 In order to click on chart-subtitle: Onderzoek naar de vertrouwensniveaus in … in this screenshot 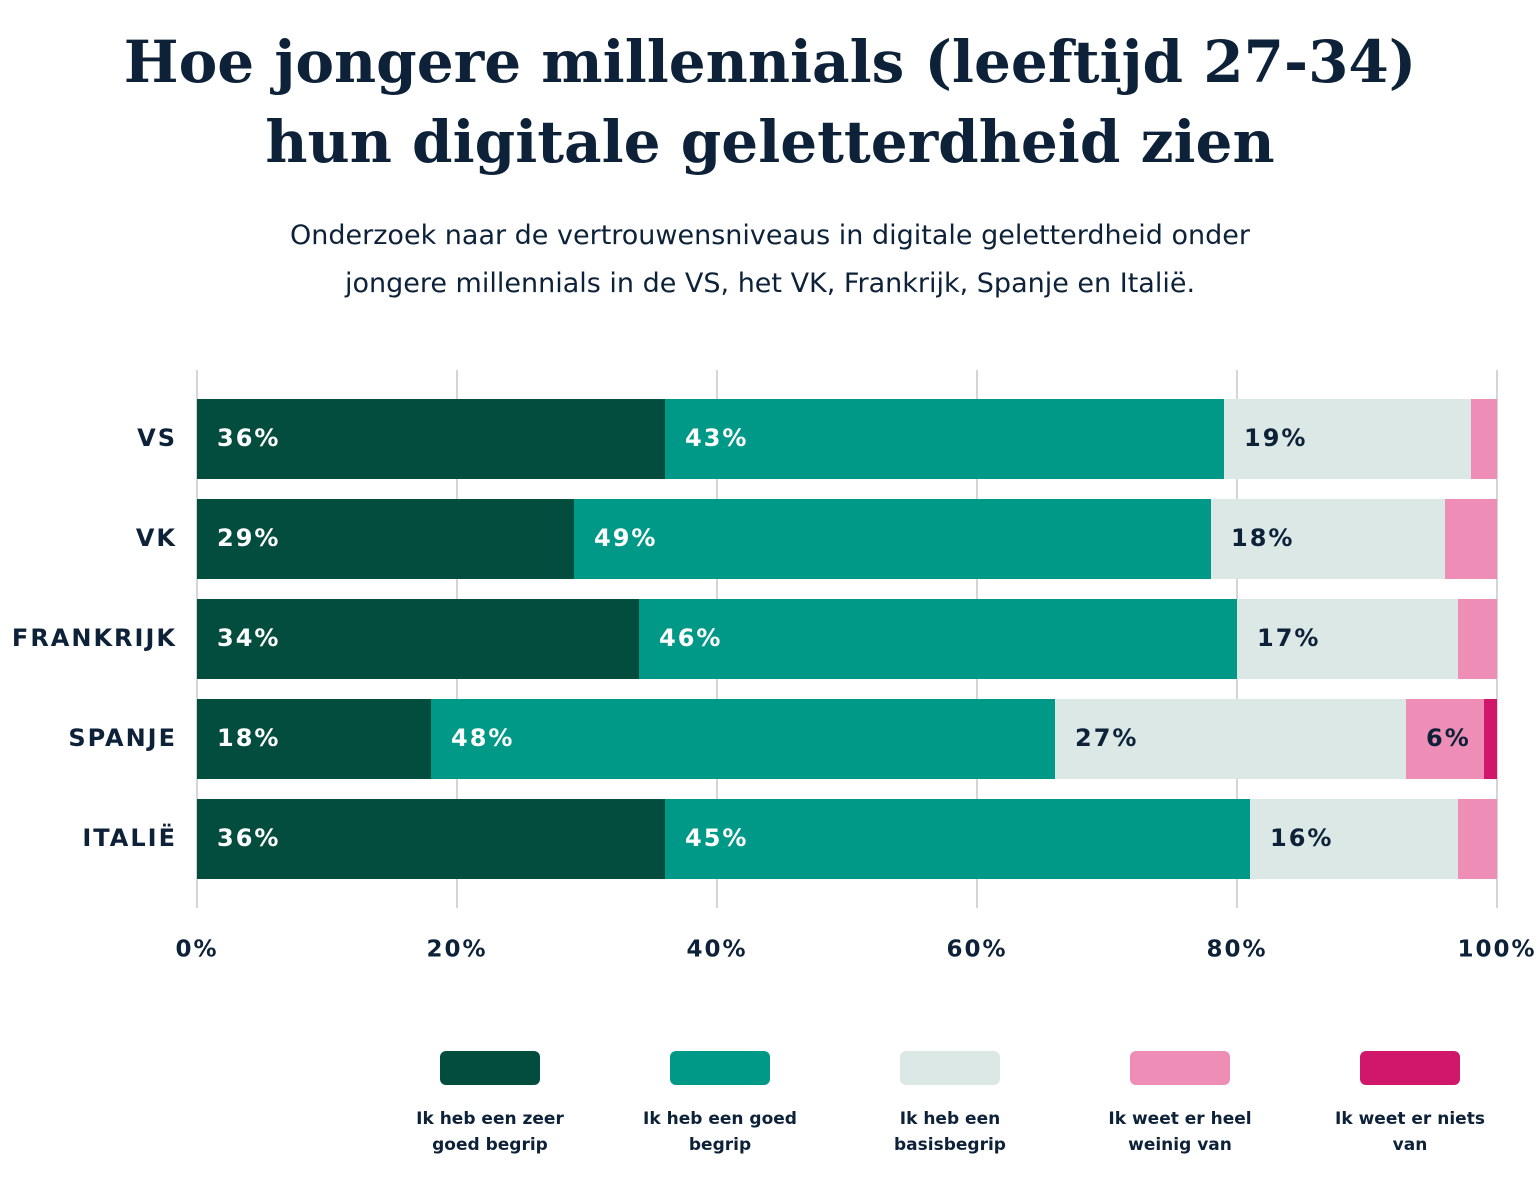, I will do `click(770, 259)`.